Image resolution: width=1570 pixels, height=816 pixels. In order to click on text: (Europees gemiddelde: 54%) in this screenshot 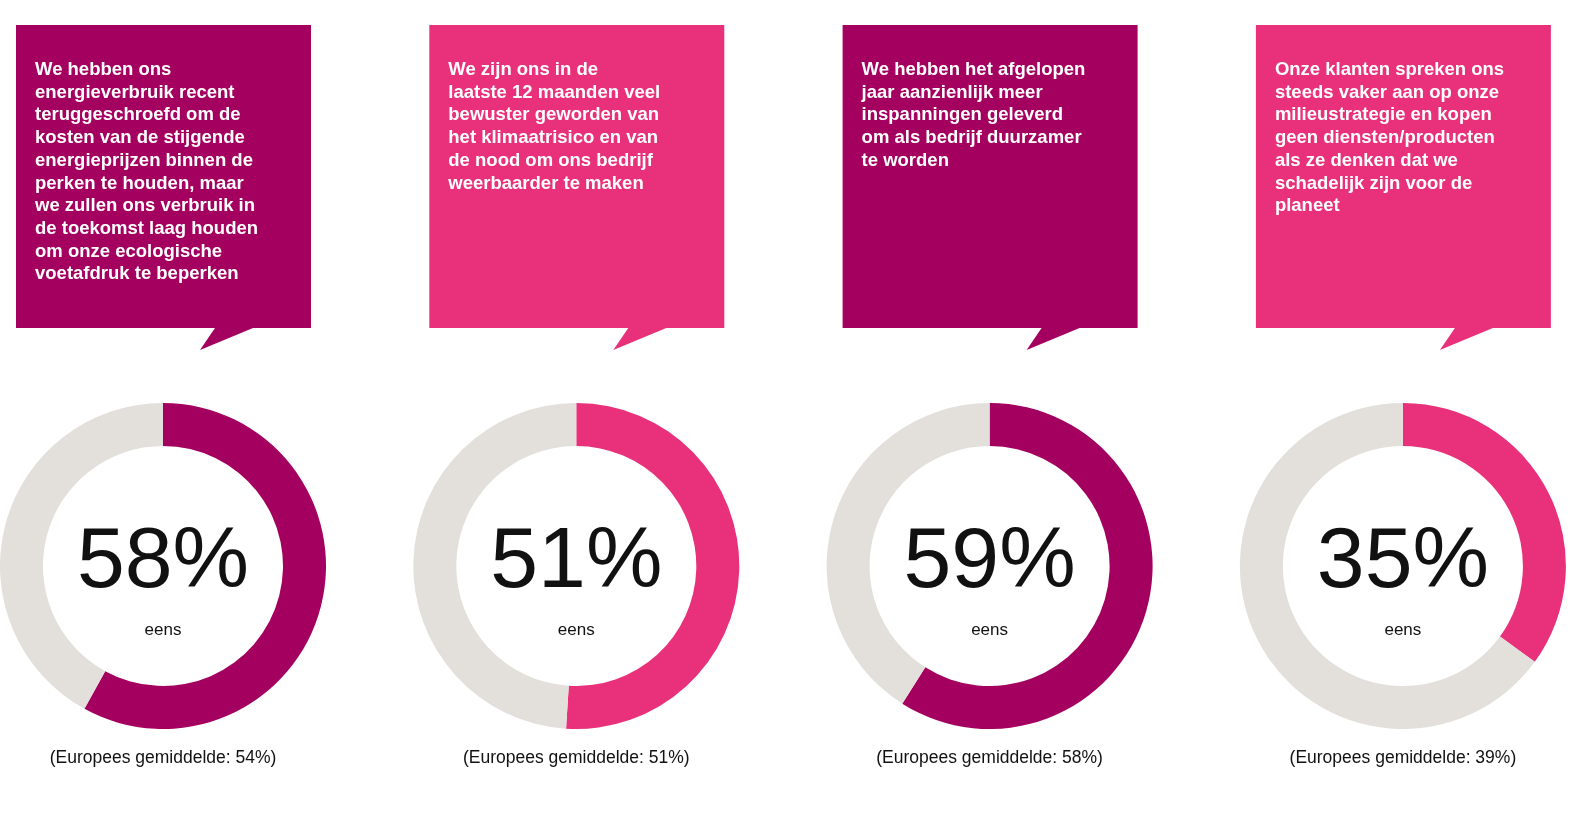, I will do `click(163, 757)`.